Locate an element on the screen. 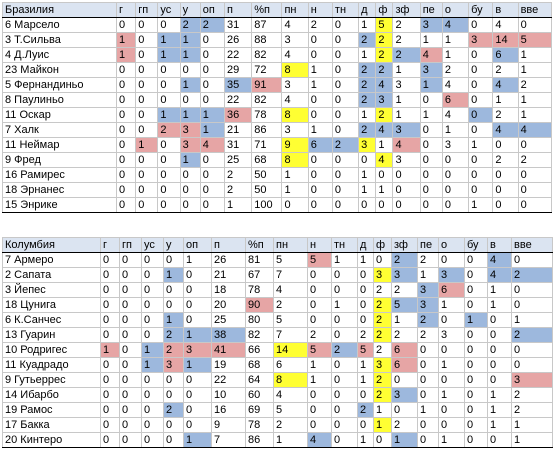 The image size is (557, 452). column-header: в is located at coordinates (505, 10).